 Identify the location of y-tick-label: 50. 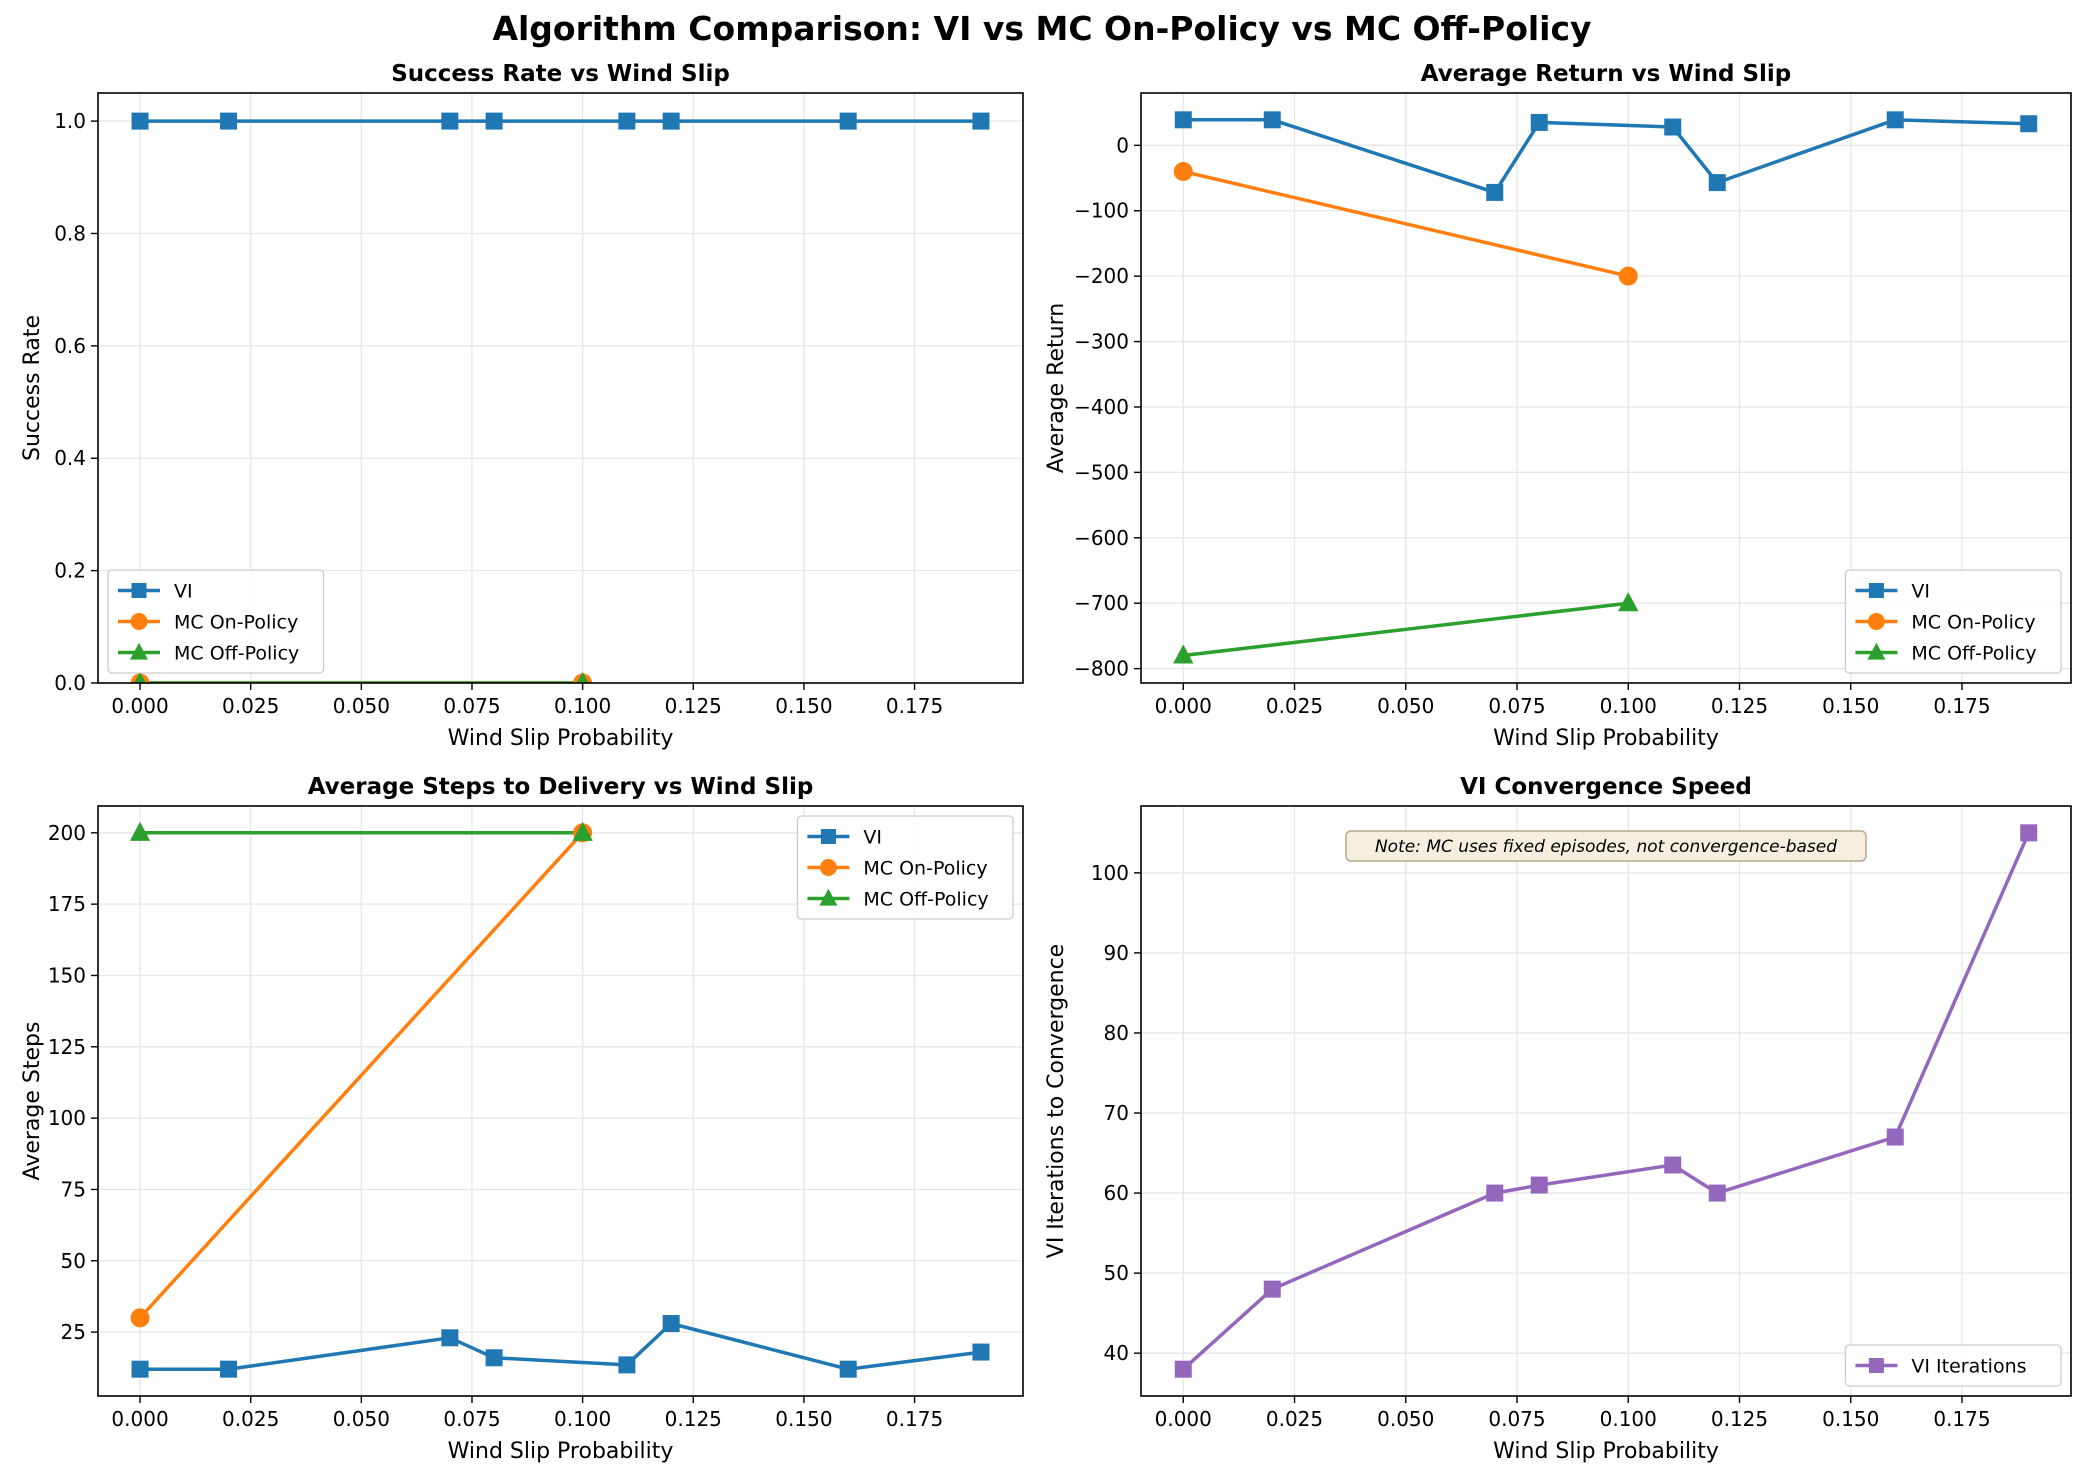
(1116, 1273).